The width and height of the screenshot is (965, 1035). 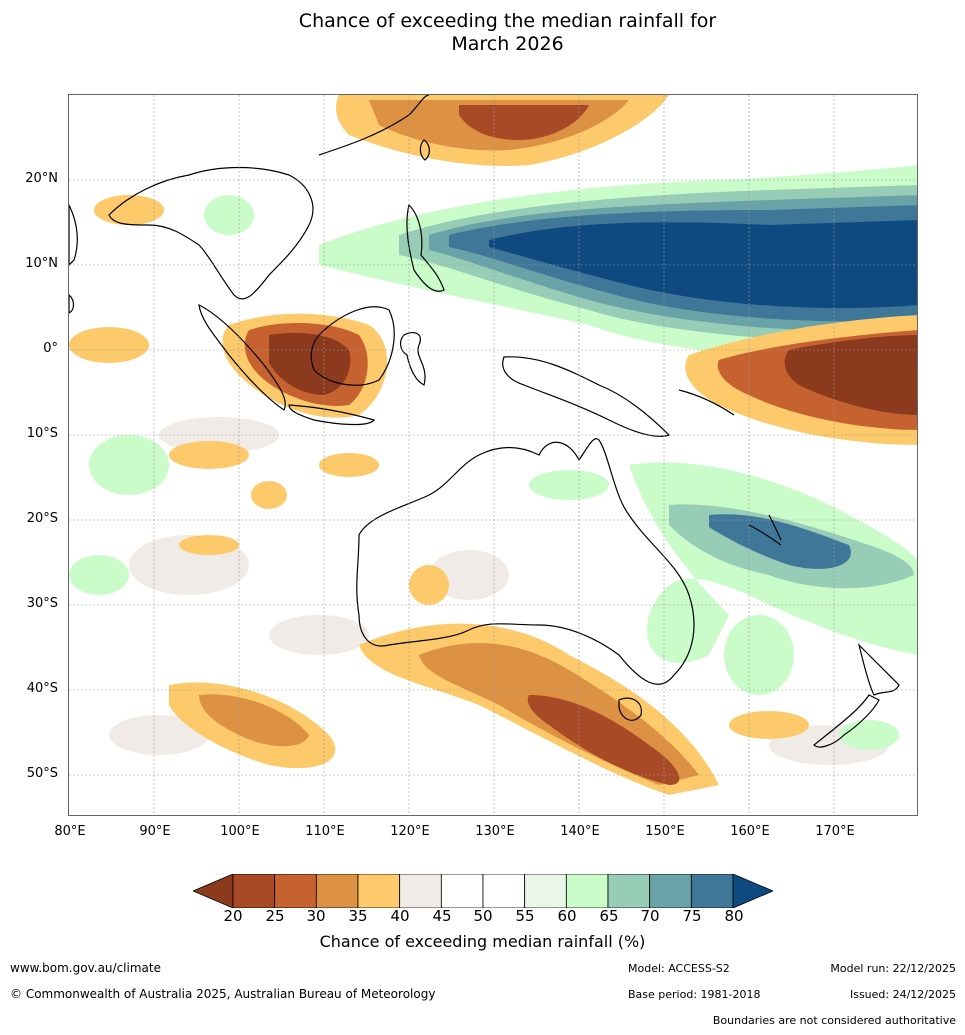 I want to click on lat-label-0: 0°, so click(x=50, y=348).